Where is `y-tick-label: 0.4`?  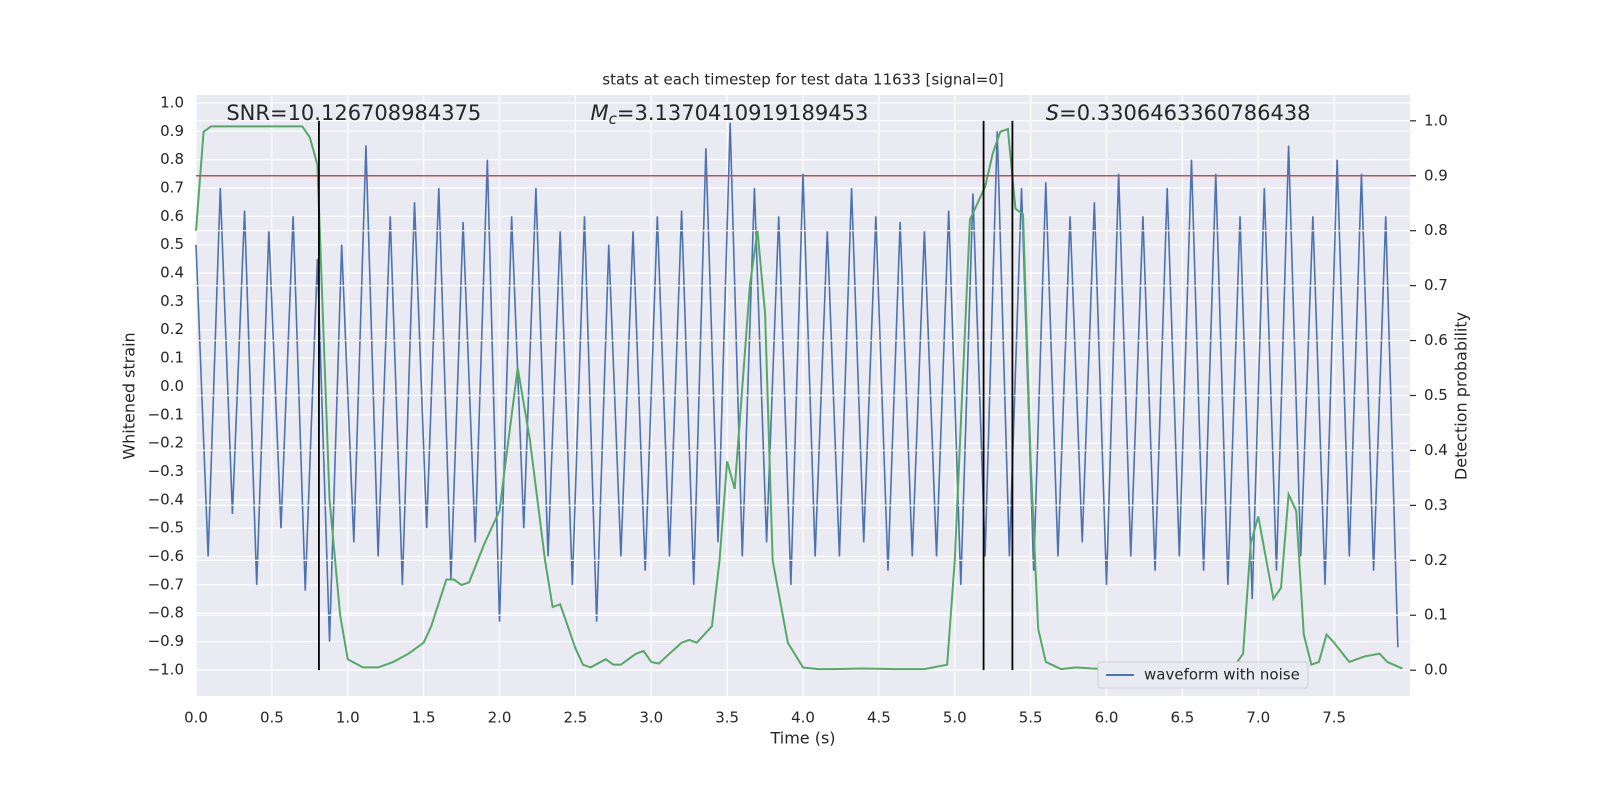 y-tick-label: 0.4 is located at coordinates (172, 273).